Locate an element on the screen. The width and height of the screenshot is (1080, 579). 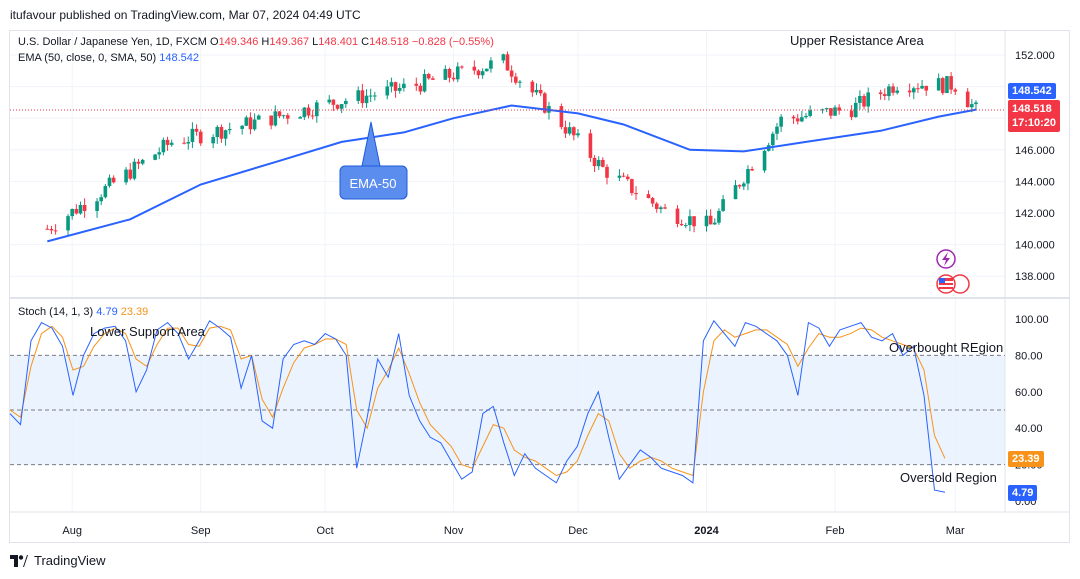
time-tick-label: Mar is located at coordinates (955, 531).